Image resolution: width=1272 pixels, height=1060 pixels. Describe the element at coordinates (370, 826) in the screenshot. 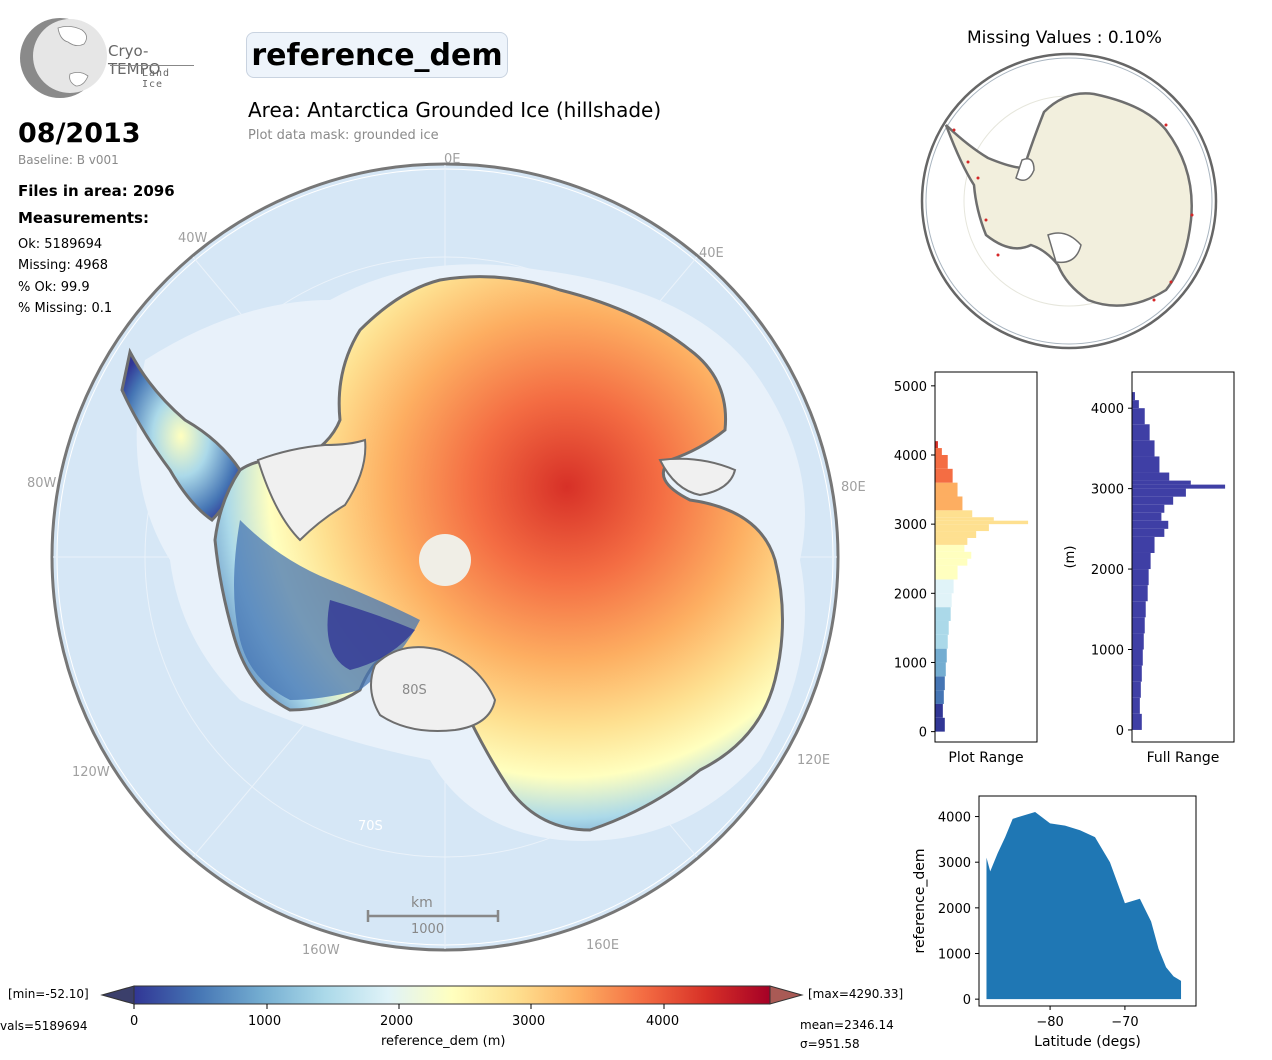

I see `lat-label-70s: 70S` at that location.